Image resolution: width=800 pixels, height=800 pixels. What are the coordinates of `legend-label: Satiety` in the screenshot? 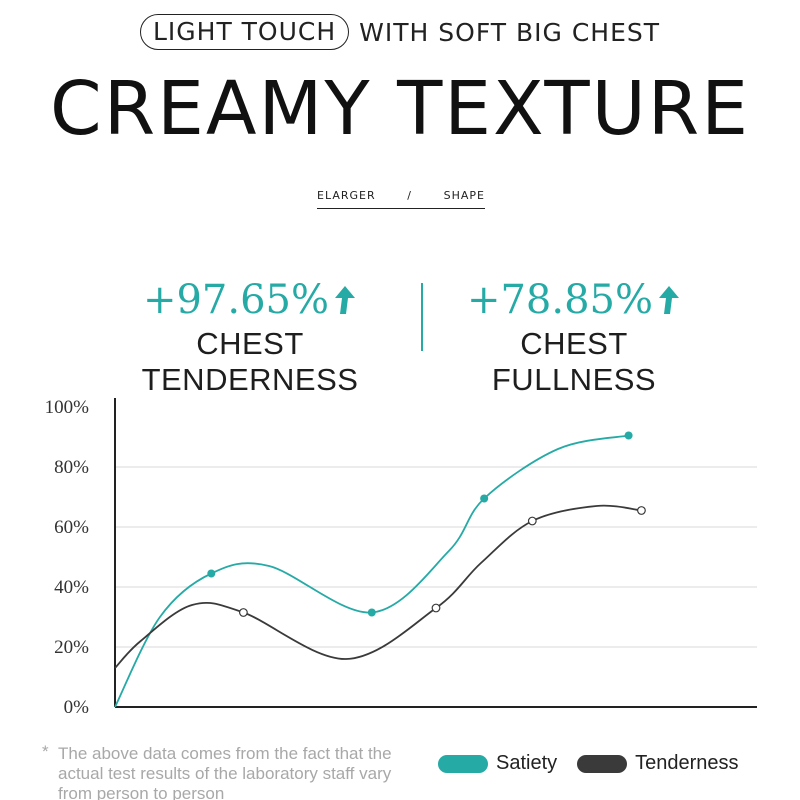 It's located at (527, 763).